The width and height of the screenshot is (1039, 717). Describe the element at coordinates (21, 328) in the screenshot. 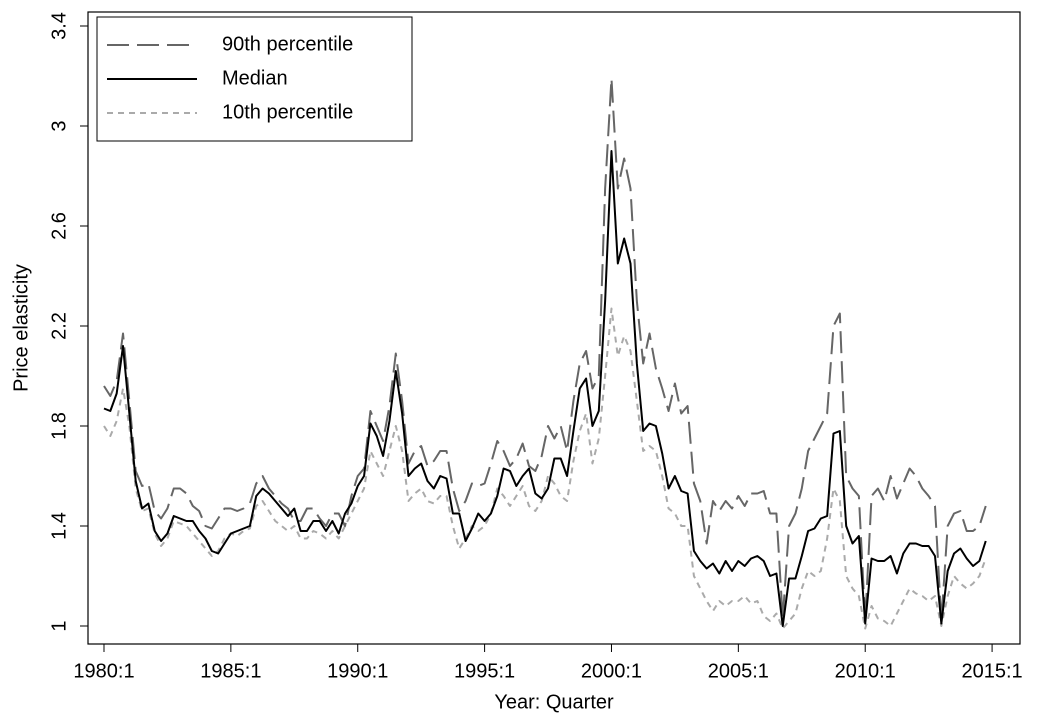

I see `y-axis-title: Price elasticity` at that location.